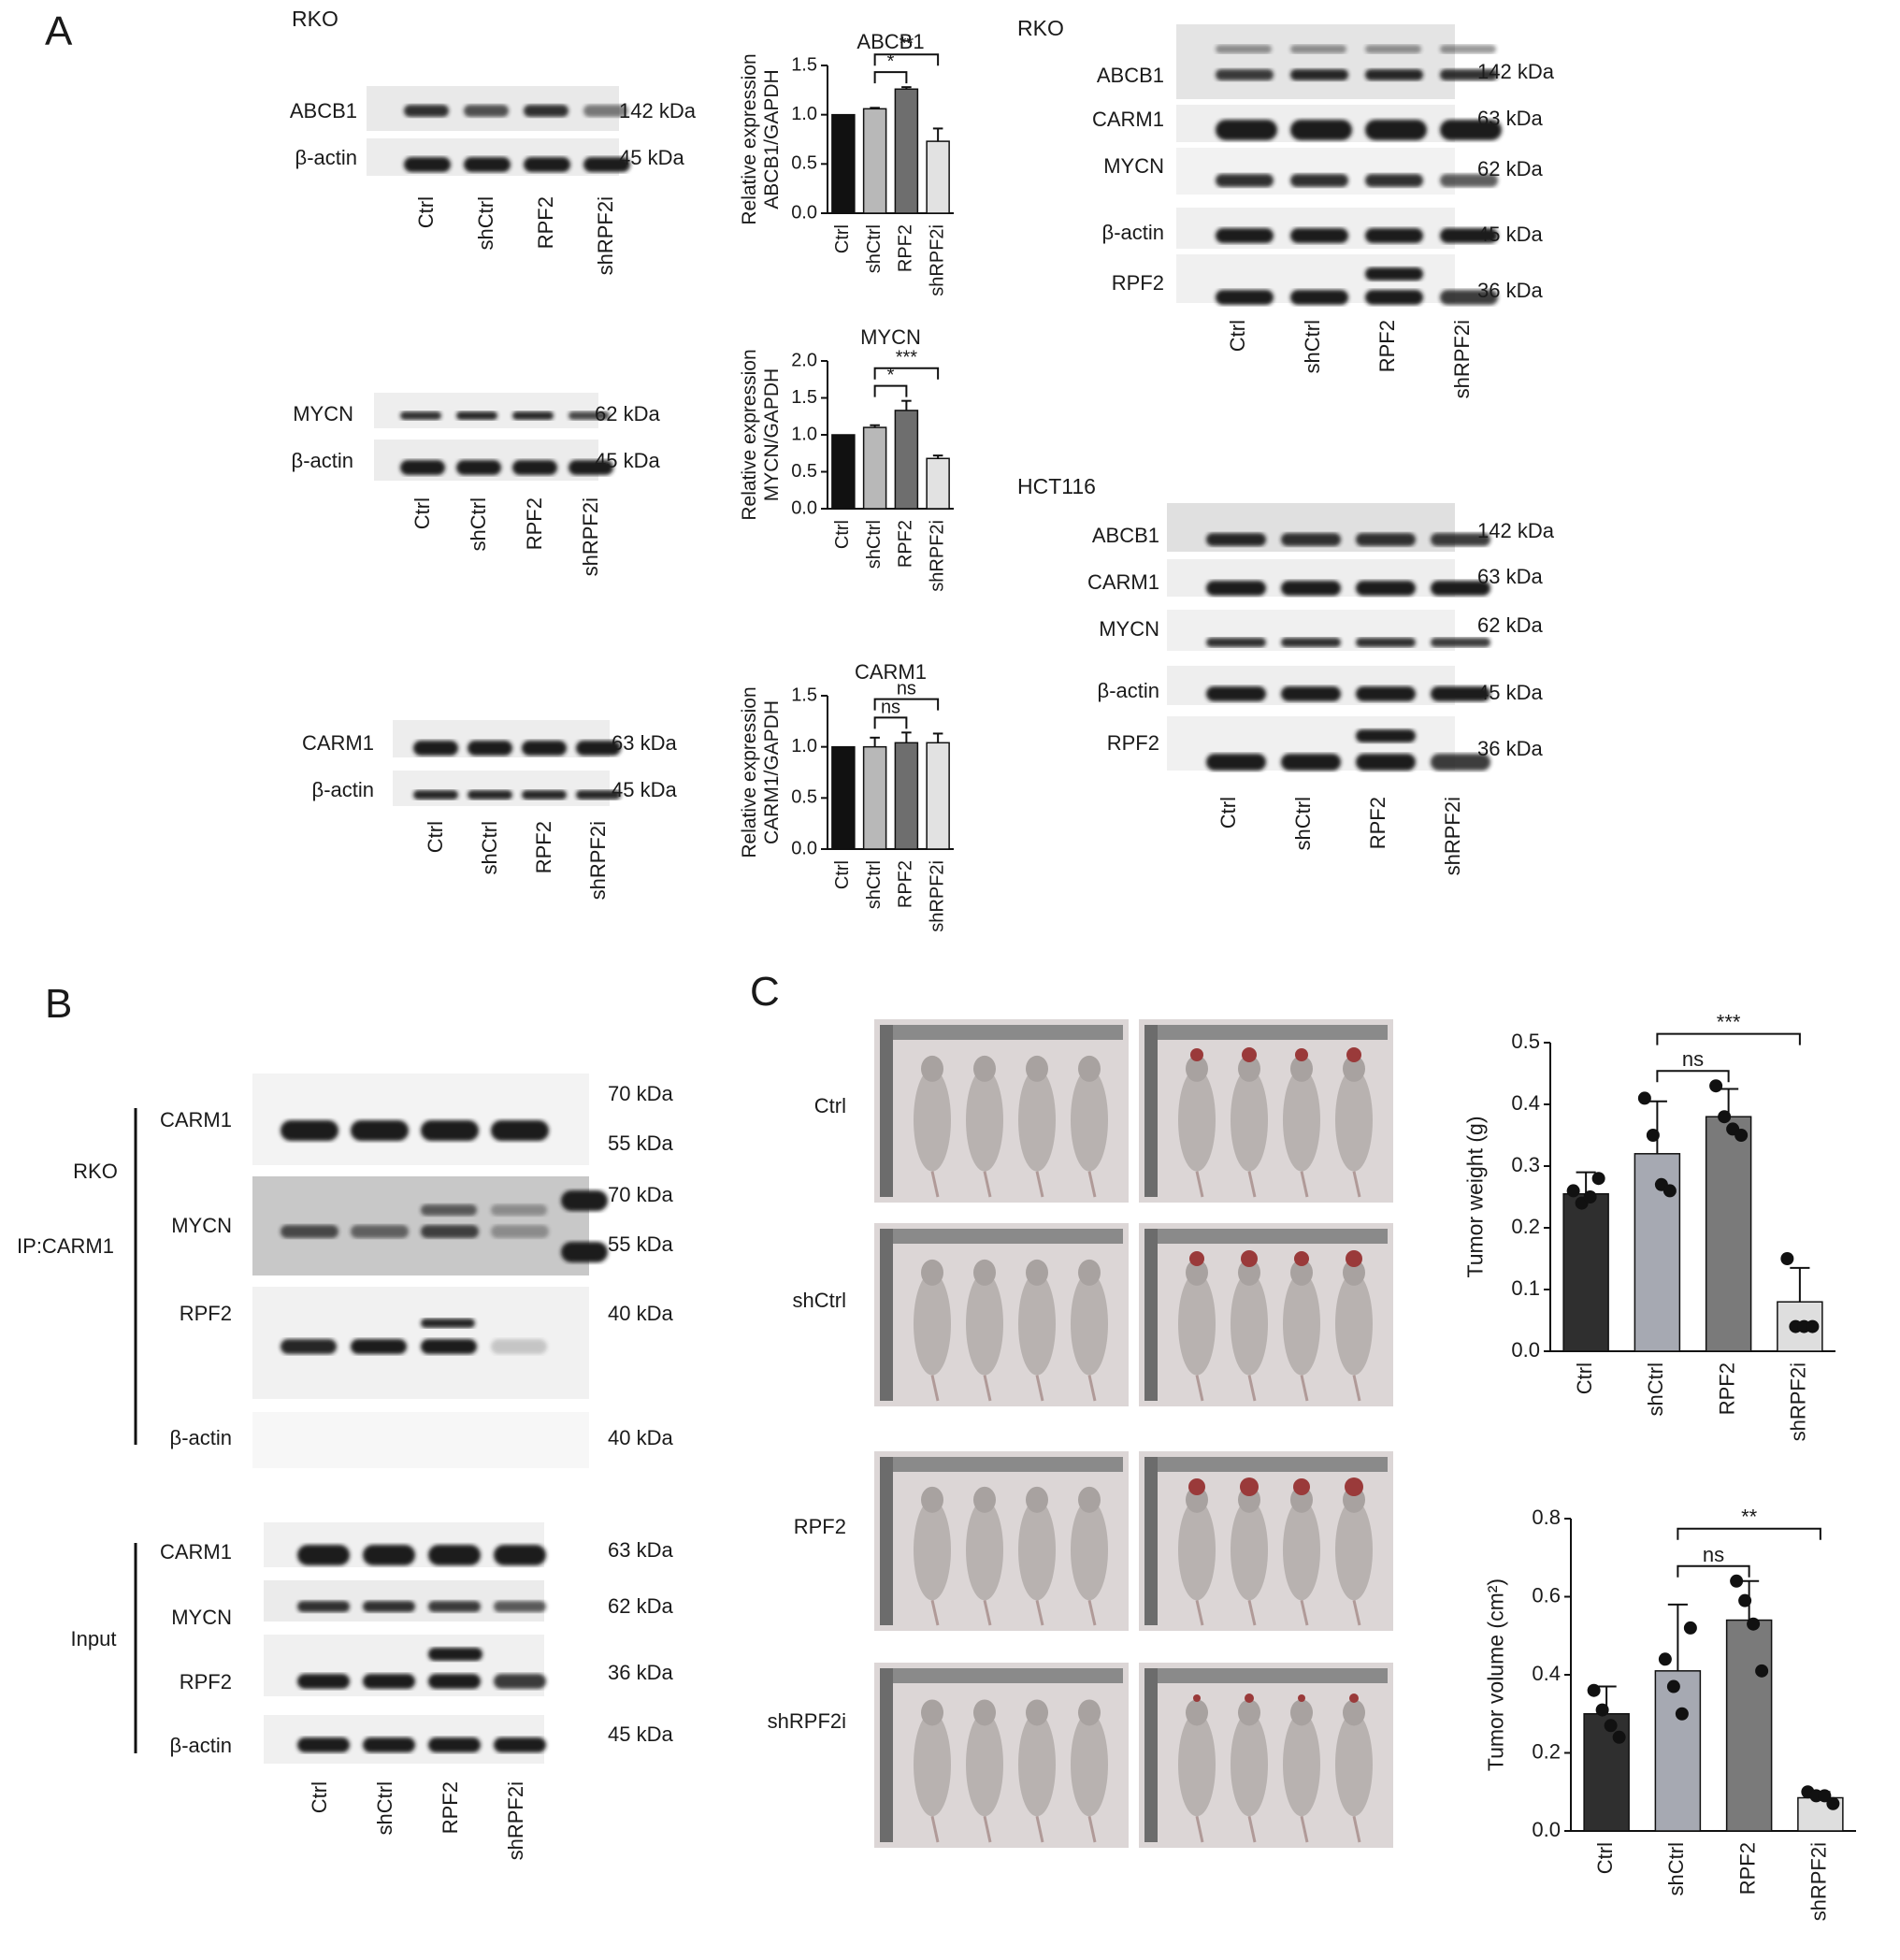 The width and height of the screenshot is (1900, 1960). Describe the element at coordinates (545, 222) in the screenshot. I see `lane-label: RPF2` at that location.